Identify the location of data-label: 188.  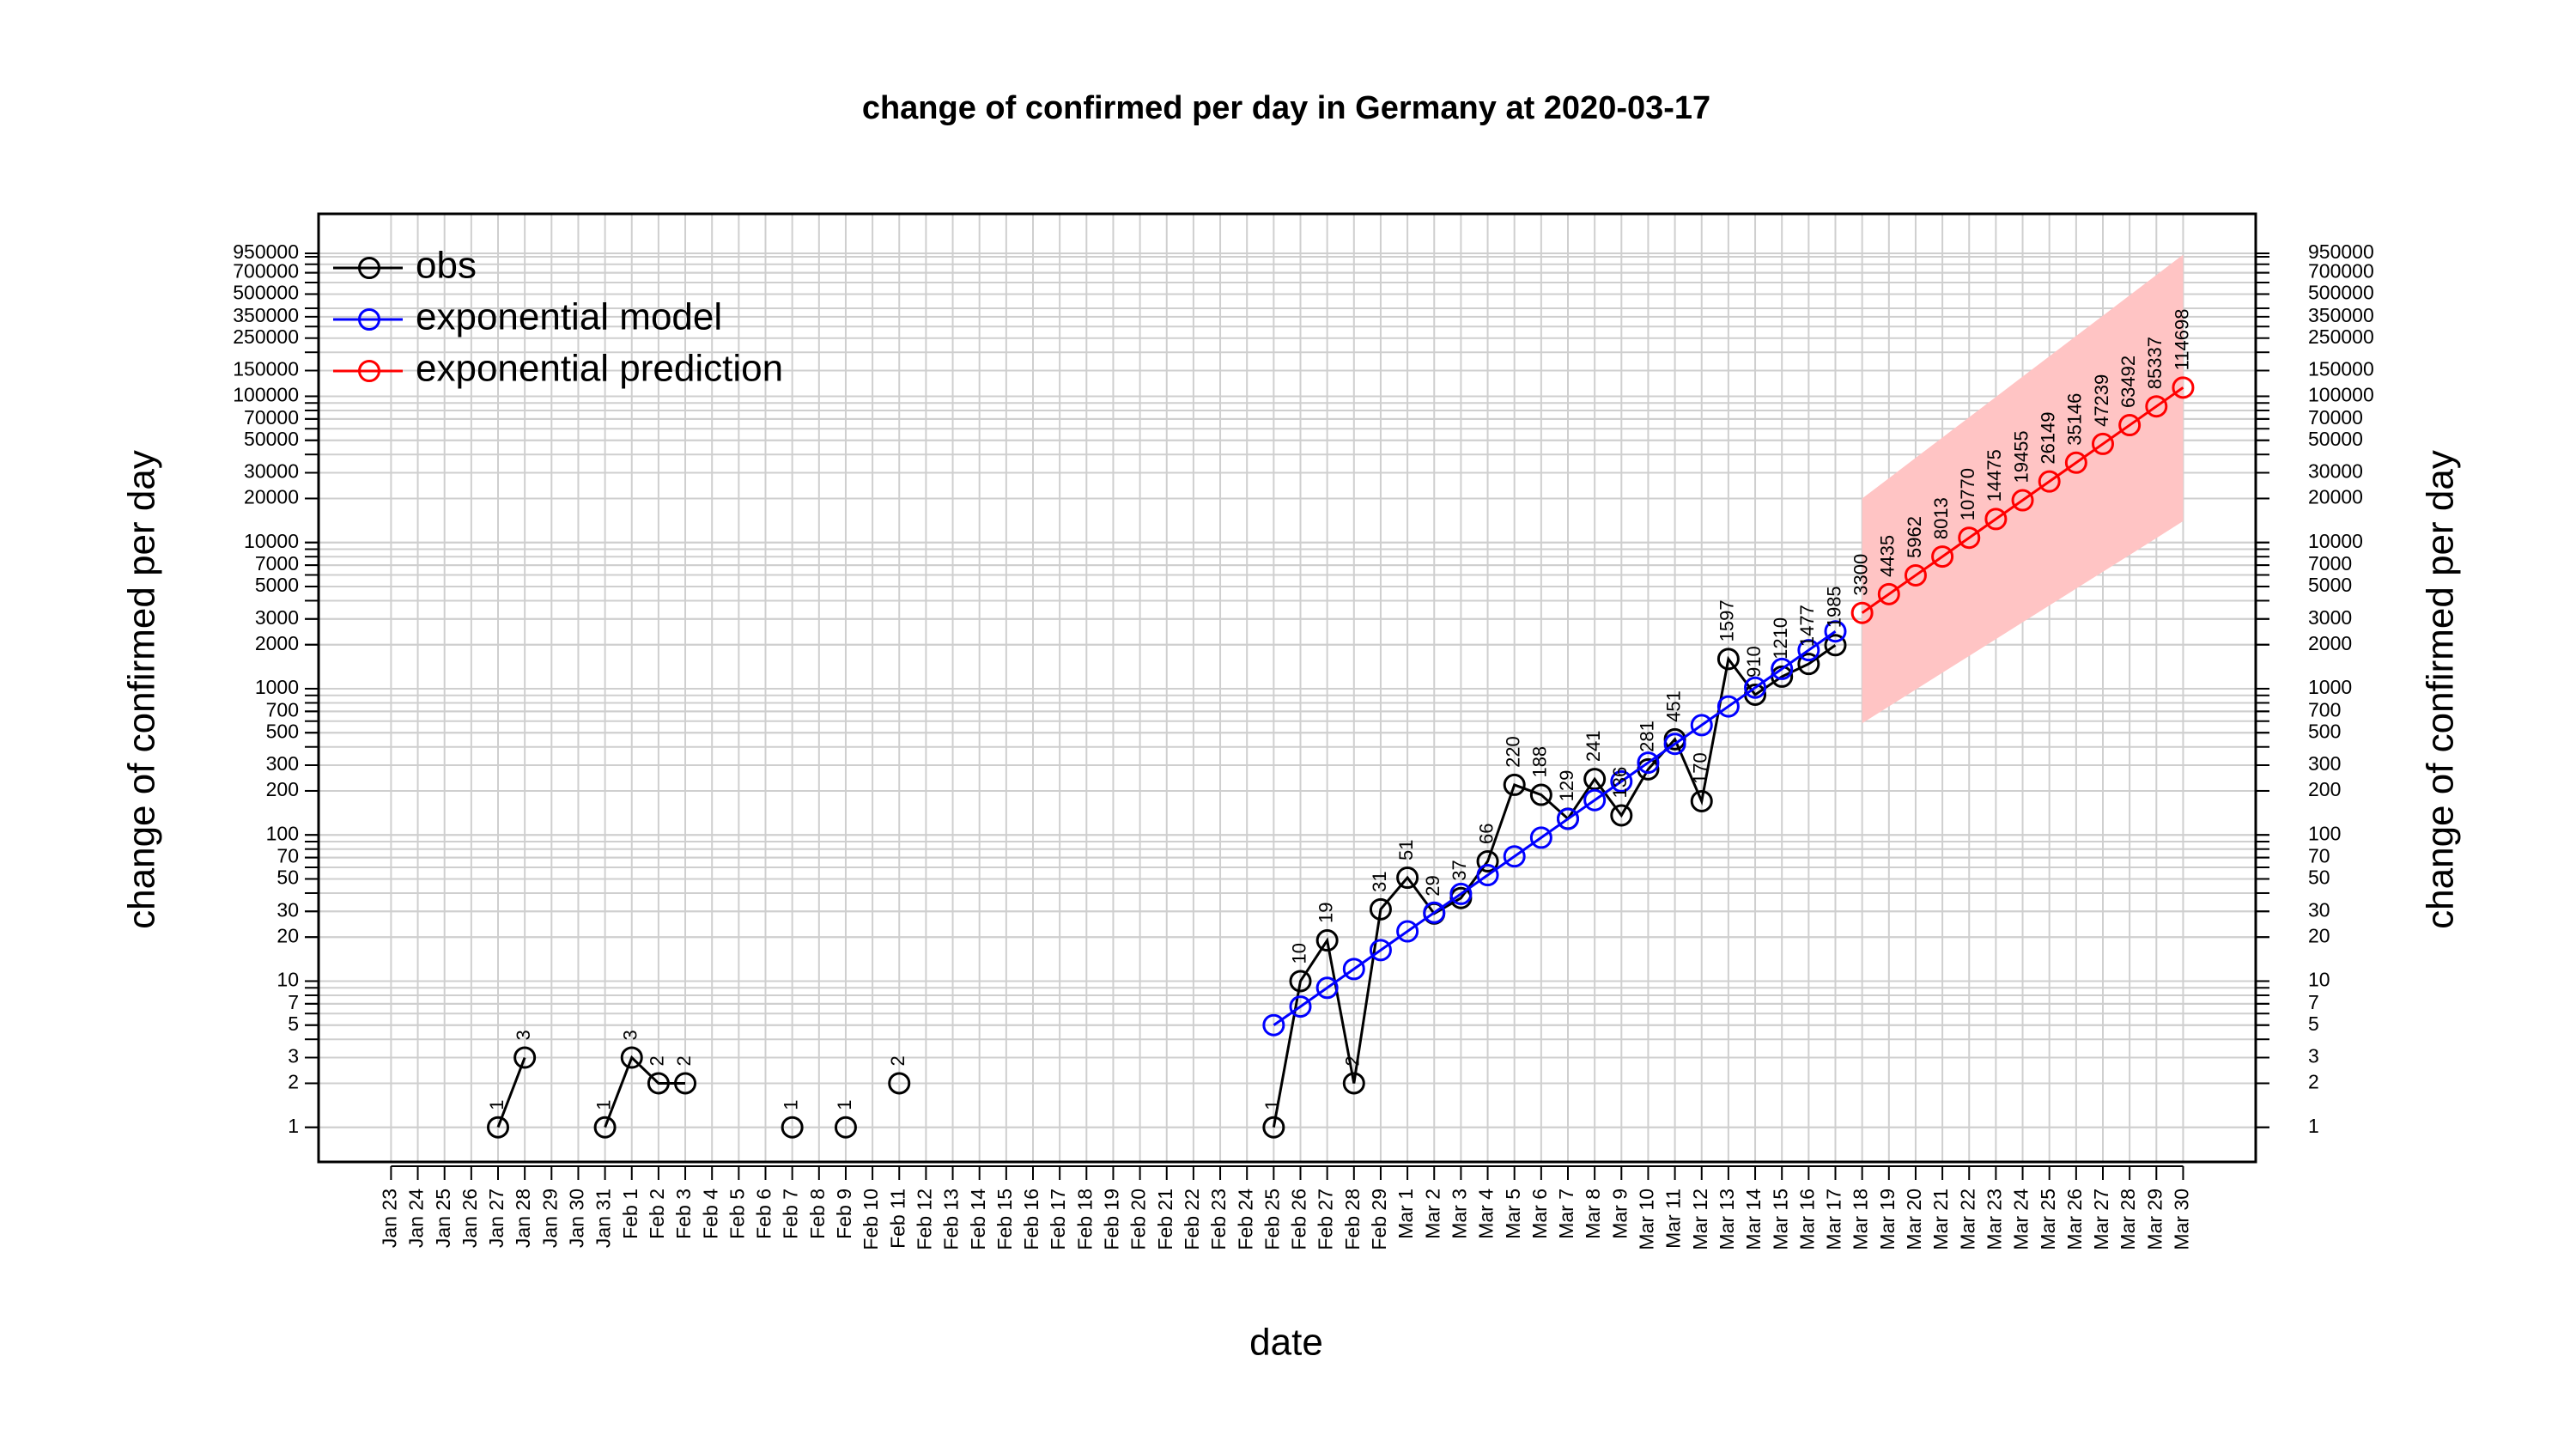
(1540, 762).